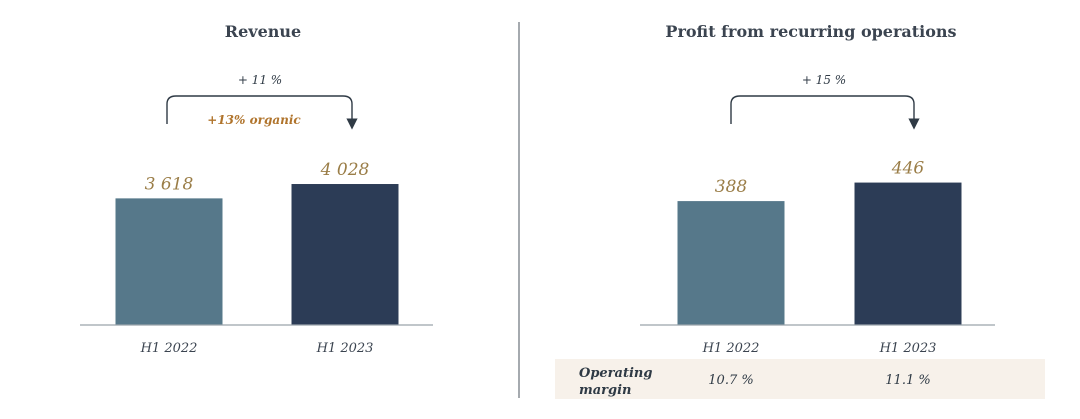  What do you see at coordinates (615, 373) in the screenshot?
I see `operating-margin-label-line1: Operating` at bounding box center [615, 373].